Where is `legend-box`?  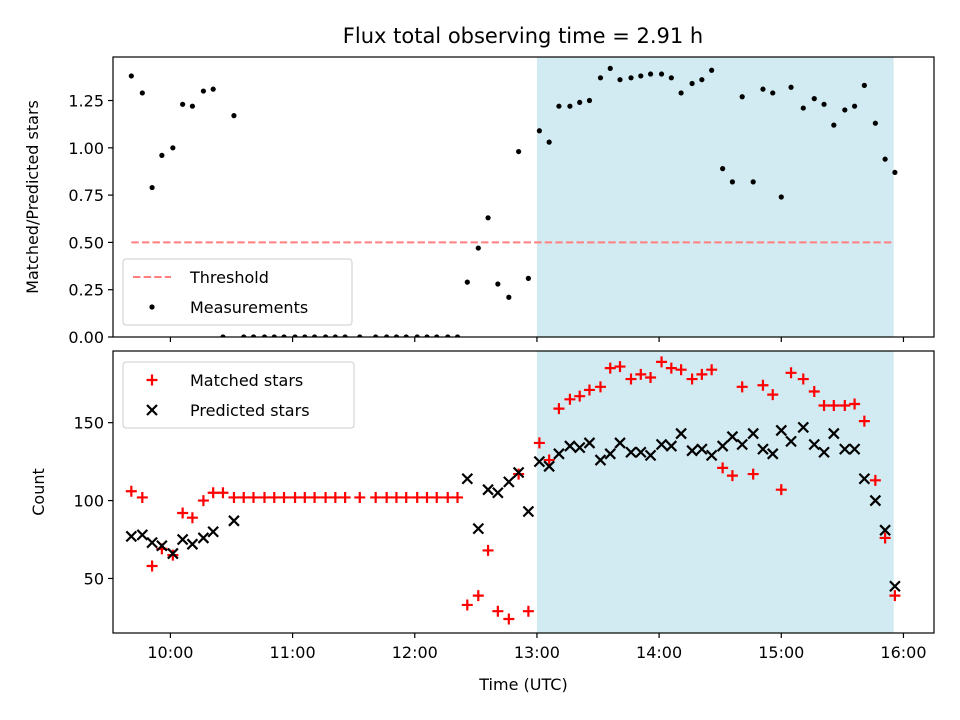
legend-box is located at coordinates (238, 395).